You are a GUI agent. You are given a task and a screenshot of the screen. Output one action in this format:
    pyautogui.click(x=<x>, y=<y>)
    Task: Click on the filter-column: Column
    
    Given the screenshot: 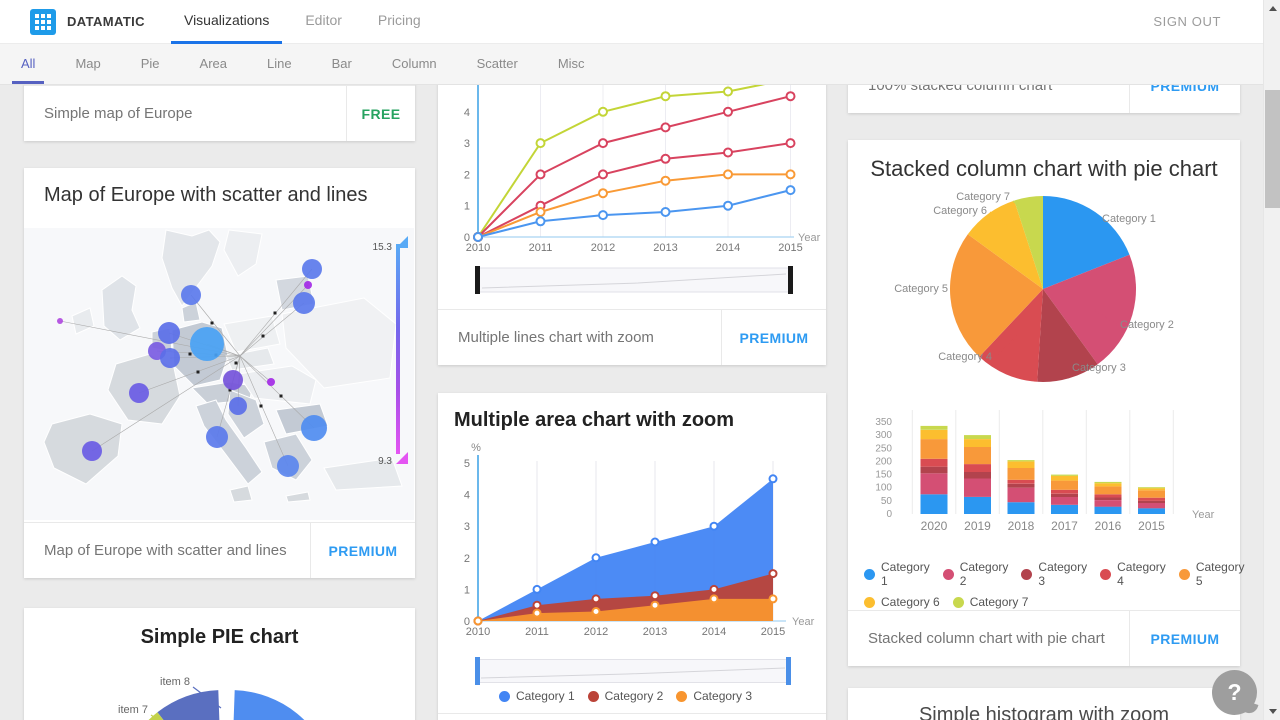 What is the action you would take?
    pyautogui.click(x=414, y=63)
    